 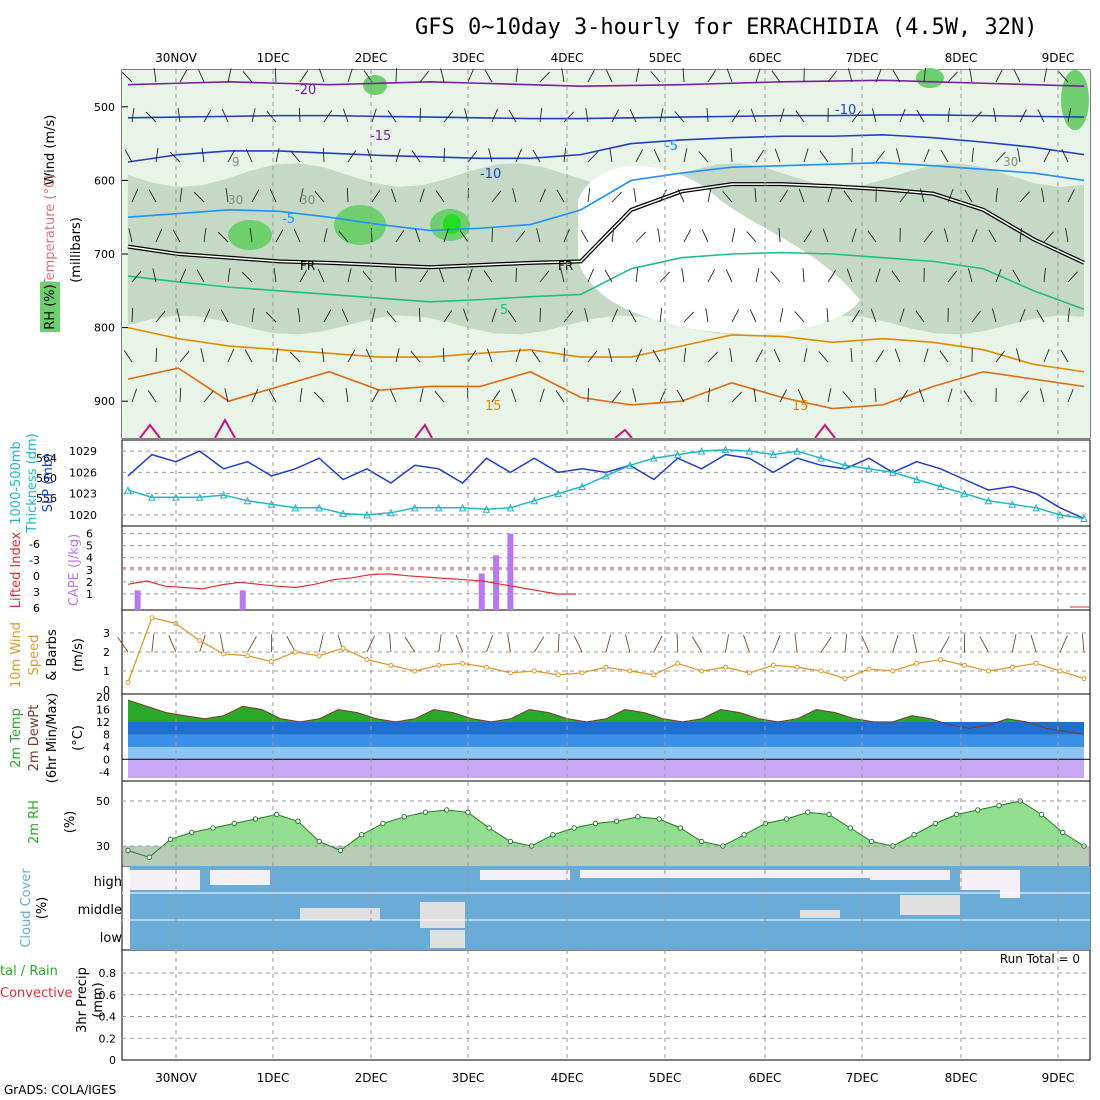 What do you see at coordinates (606, 856) in the screenshot?
I see `rh-base-band` at bounding box center [606, 856].